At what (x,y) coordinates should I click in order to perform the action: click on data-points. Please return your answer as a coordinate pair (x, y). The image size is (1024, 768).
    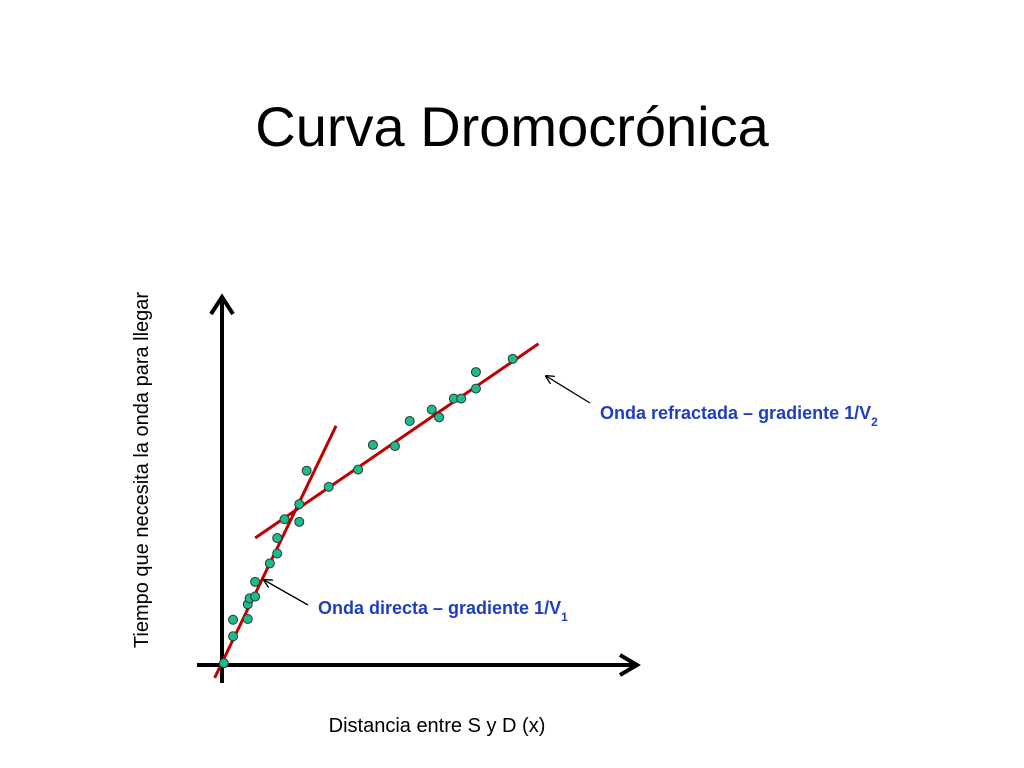
    Looking at the image, I should click on (368, 511).